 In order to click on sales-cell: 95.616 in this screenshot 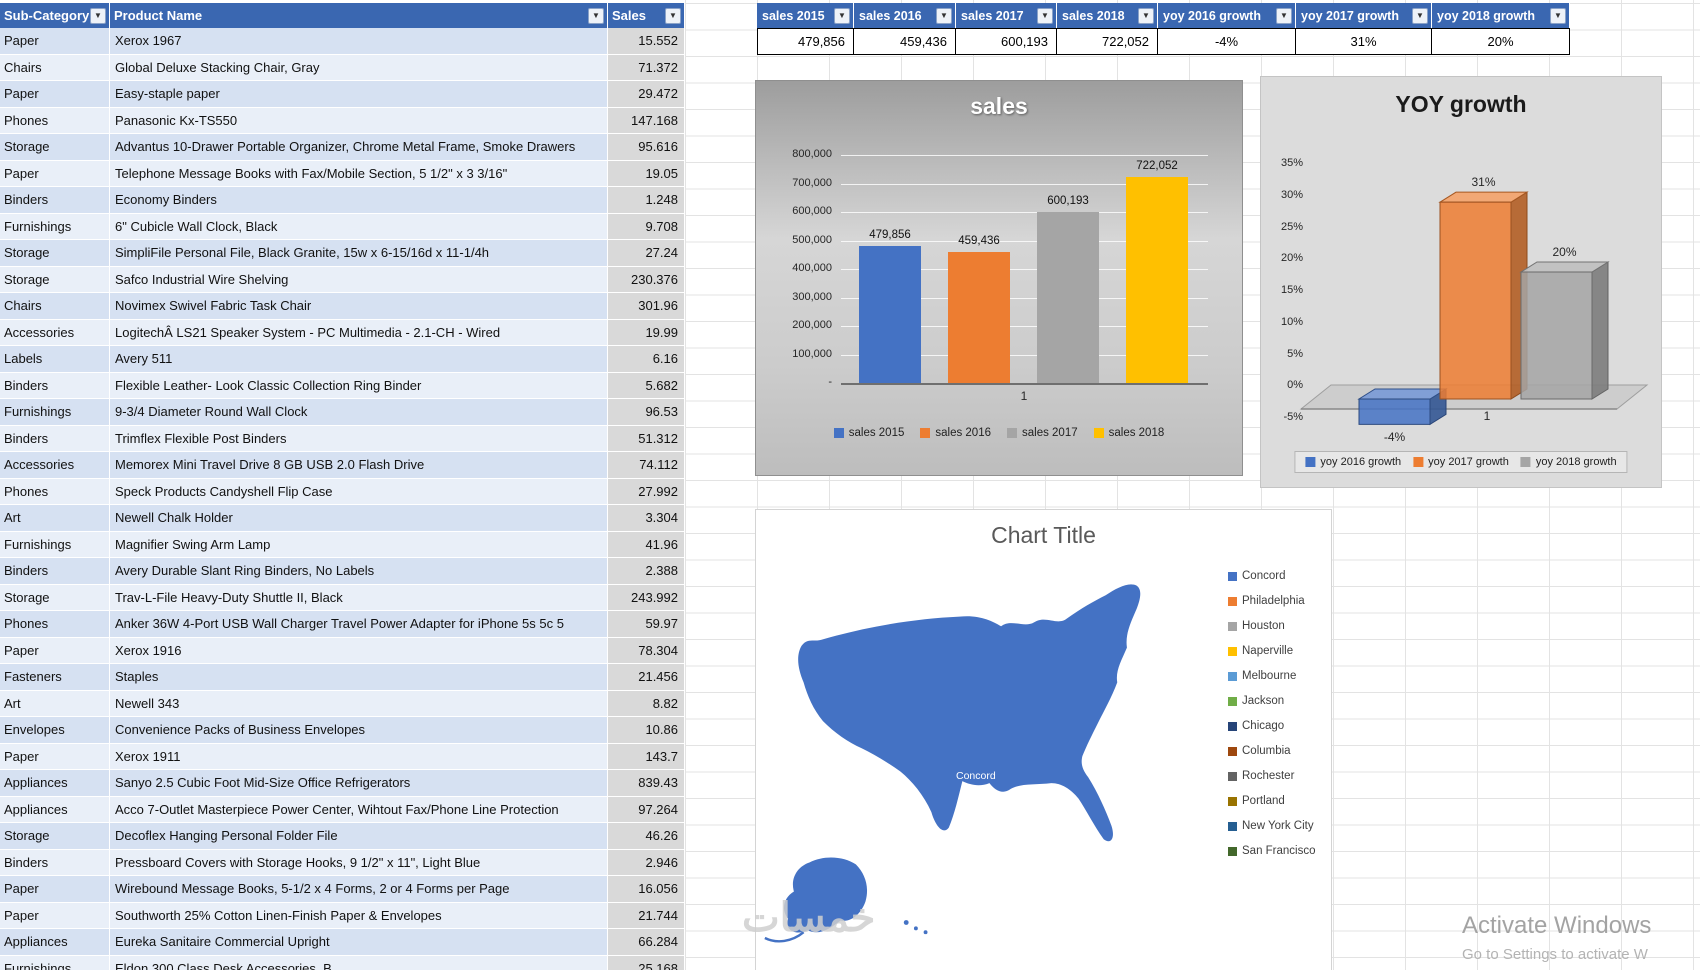, I will do `click(646, 147)`.